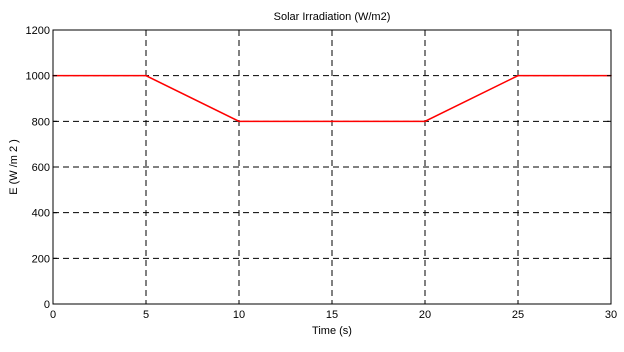 The height and width of the screenshot is (352, 624). What do you see at coordinates (41, 259) in the screenshot?
I see `y-tick-label: 200` at bounding box center [41, 259].